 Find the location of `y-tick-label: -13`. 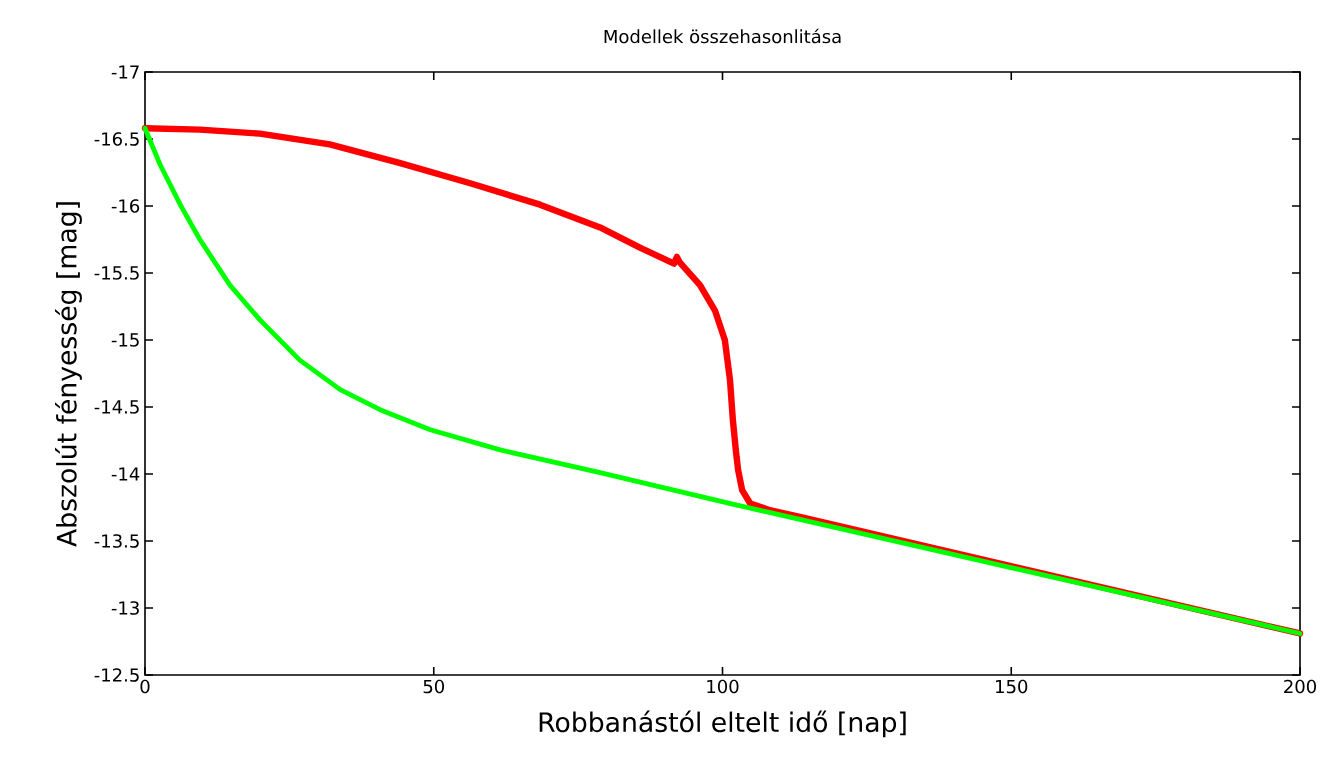

y-tick-label: -13 is located at coordinates (125, 608).